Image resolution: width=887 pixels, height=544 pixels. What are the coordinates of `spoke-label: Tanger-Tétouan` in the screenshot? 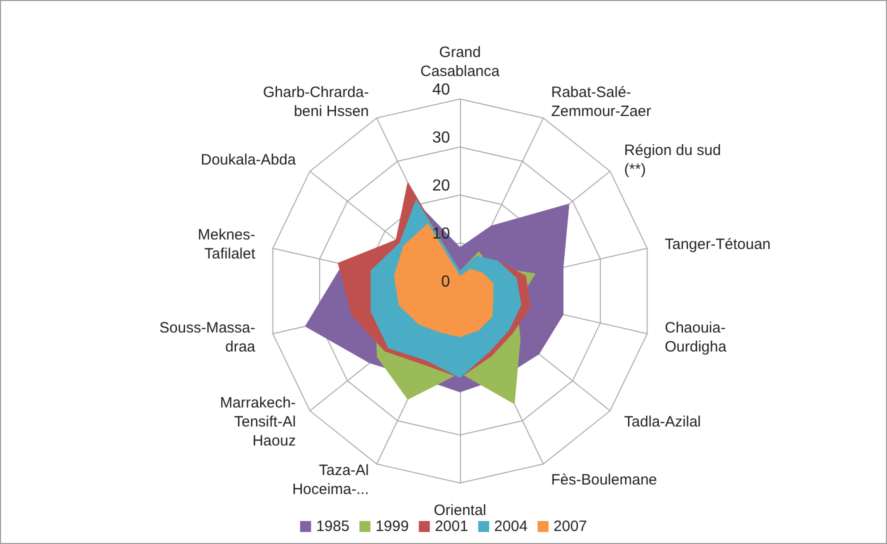 It's located at (717, 244).